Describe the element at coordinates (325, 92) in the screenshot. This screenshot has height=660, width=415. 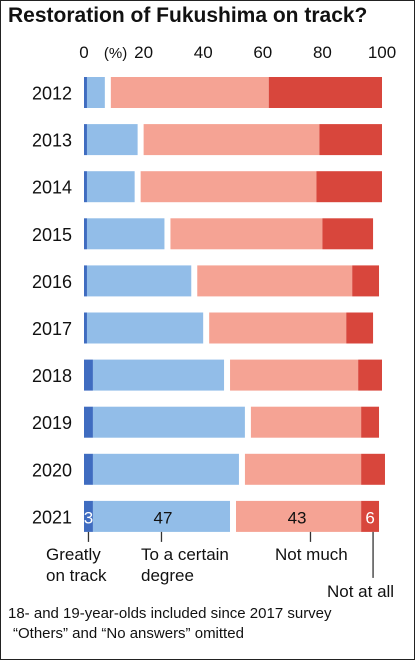
I see `bar-2012-not-at-all` at that location.